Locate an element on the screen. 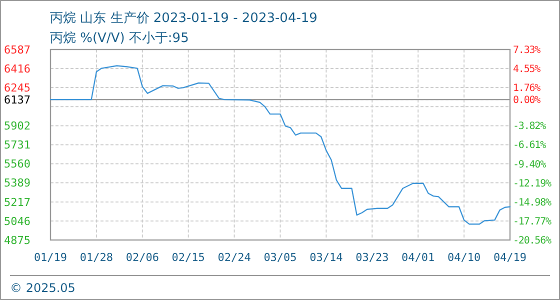 The width and height of the screenshot is (560, 300). y-tick-label: 5902 is located at coordinates (17, 126).